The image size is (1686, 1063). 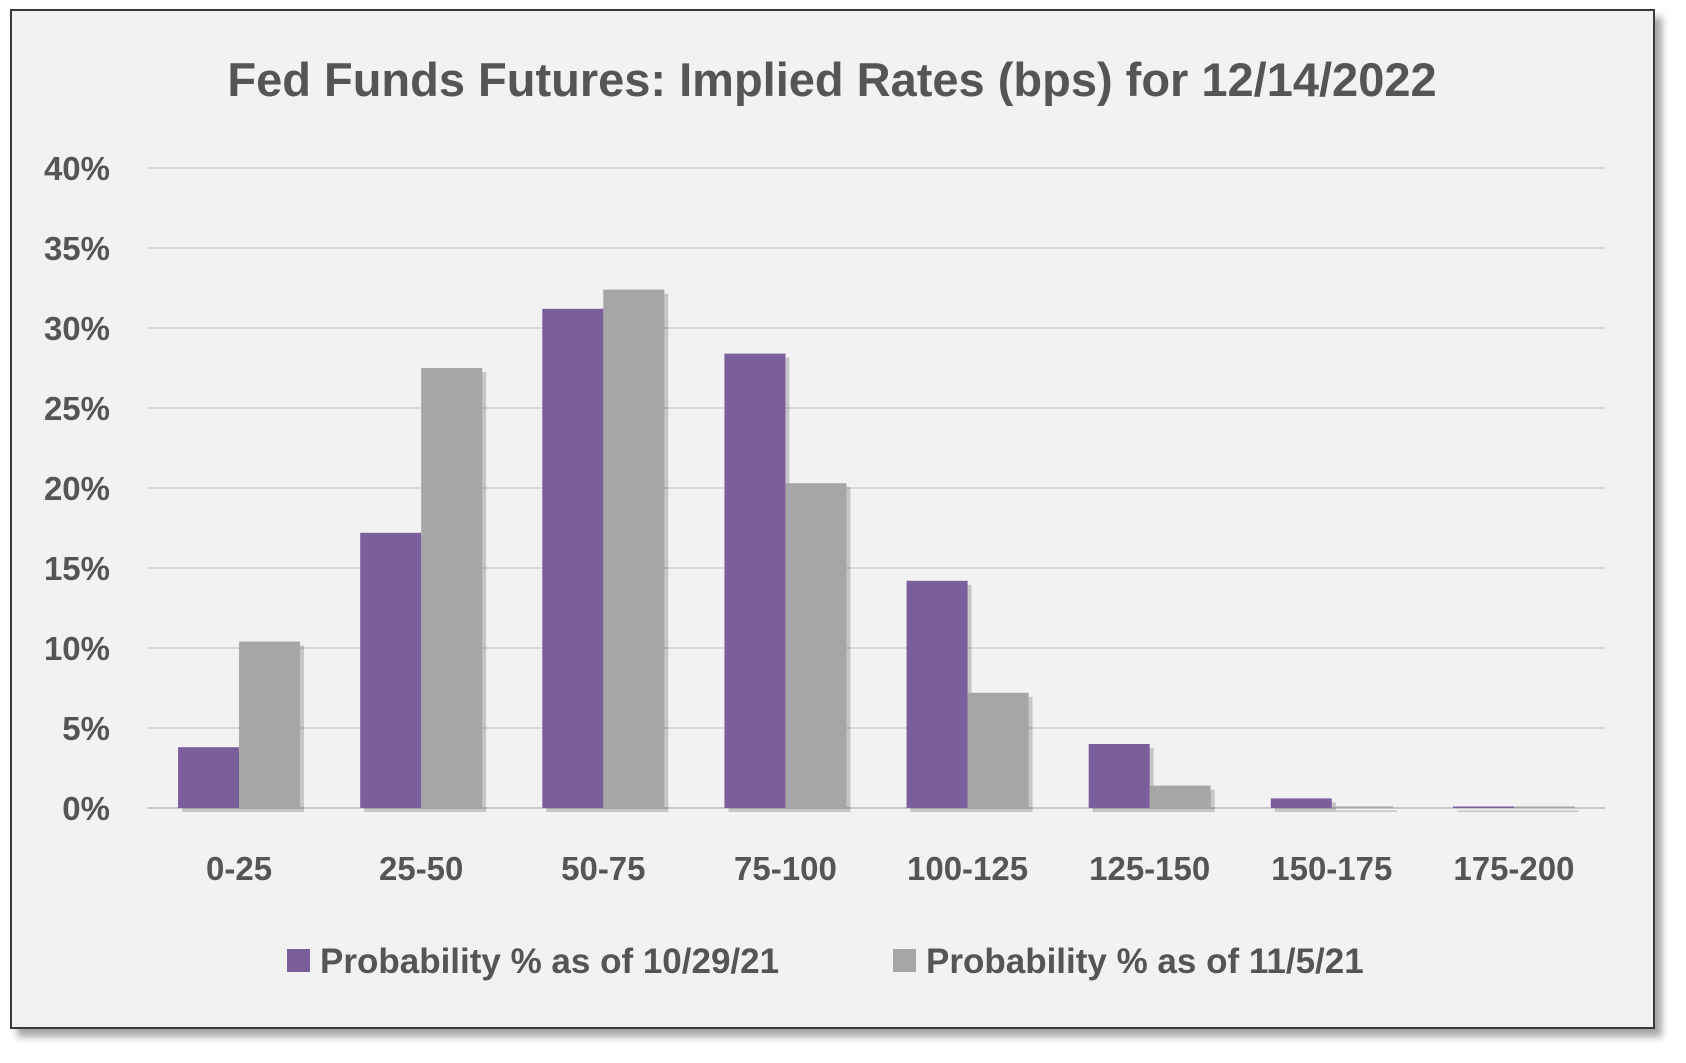 What do you see at coordinates (1149, 868) in the screenshot?
I see `x-tick-label: 125-150` at bounding box center [1149, 868].